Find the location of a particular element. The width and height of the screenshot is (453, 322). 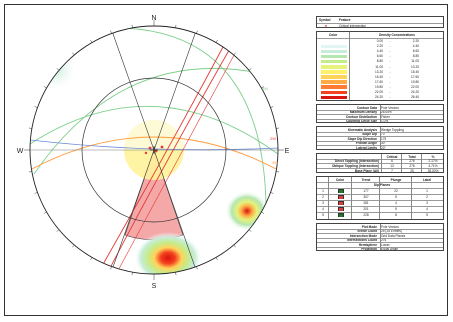

plot-info-row-value: 25 (25 Entries) is located at coordinates (391, 231).